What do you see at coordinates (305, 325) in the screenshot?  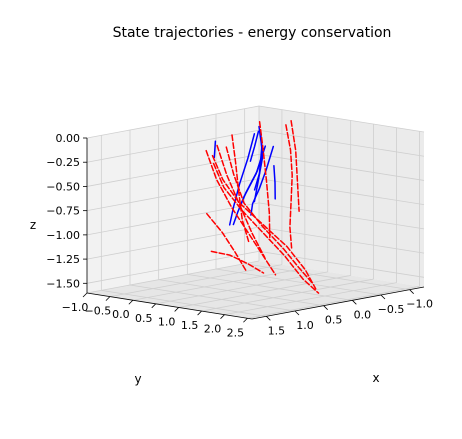 I see `x-tick-label: 1.0` at bounding box center [305, 325].